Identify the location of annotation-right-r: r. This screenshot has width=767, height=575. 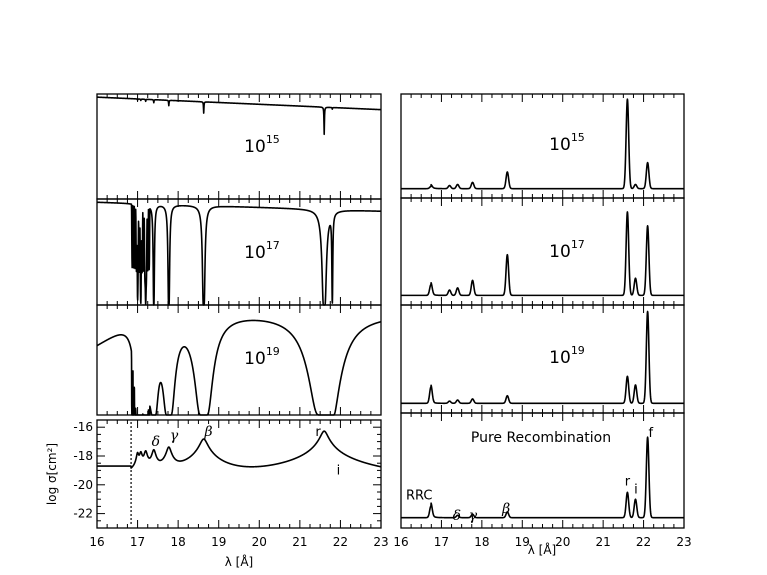
(628, 481).